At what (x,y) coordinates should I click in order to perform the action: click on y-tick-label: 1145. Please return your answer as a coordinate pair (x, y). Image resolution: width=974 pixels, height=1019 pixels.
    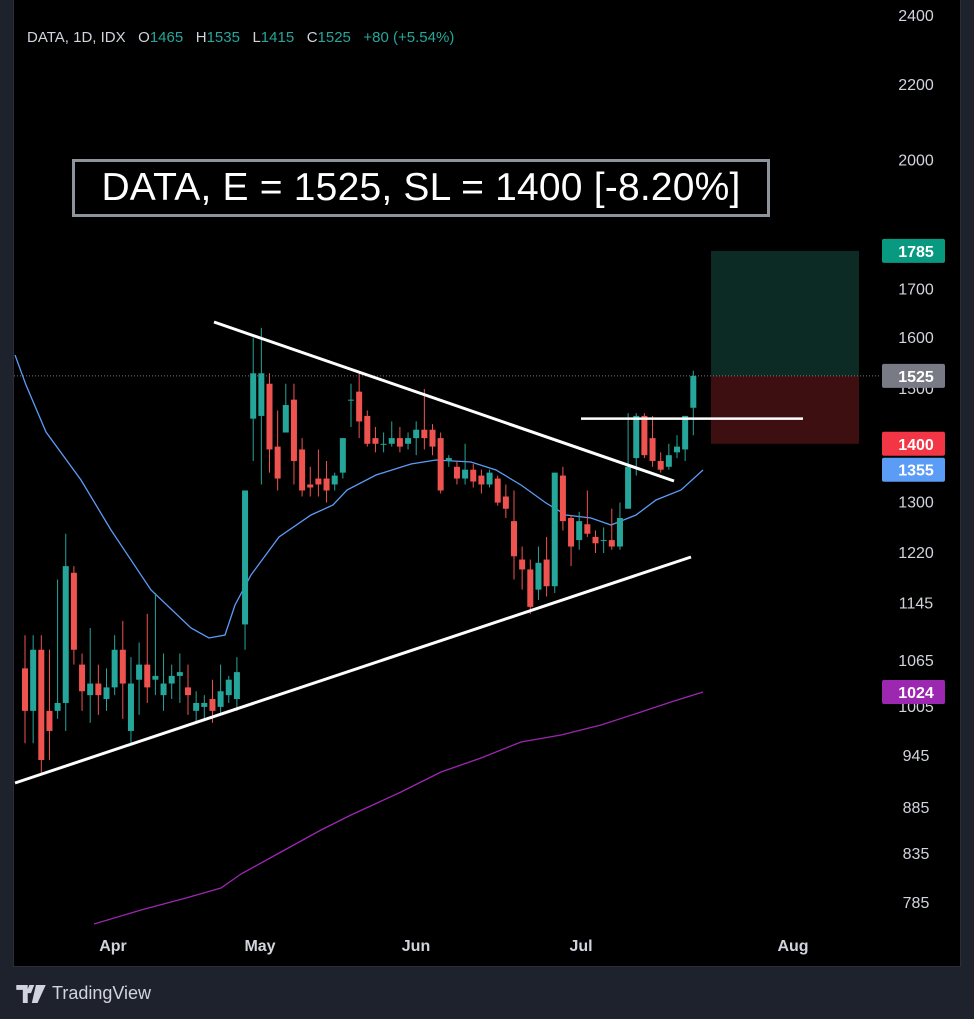
    Looking at the image, I should click on (916, 603).